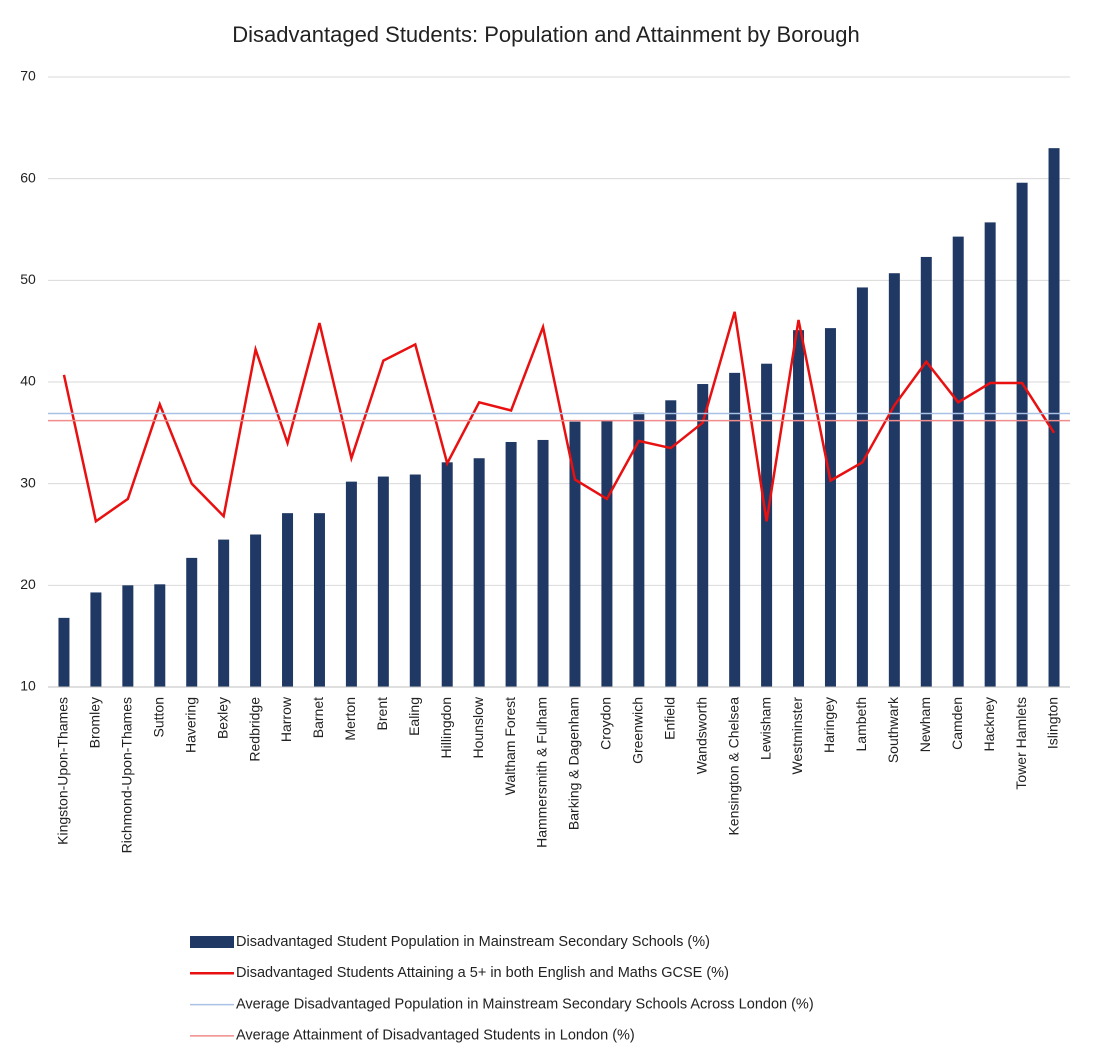 The width and height of the screenshot is (1093, 1052). I want to click on x-tick-label: Hammersmith & Fulham, so click(542, 772).